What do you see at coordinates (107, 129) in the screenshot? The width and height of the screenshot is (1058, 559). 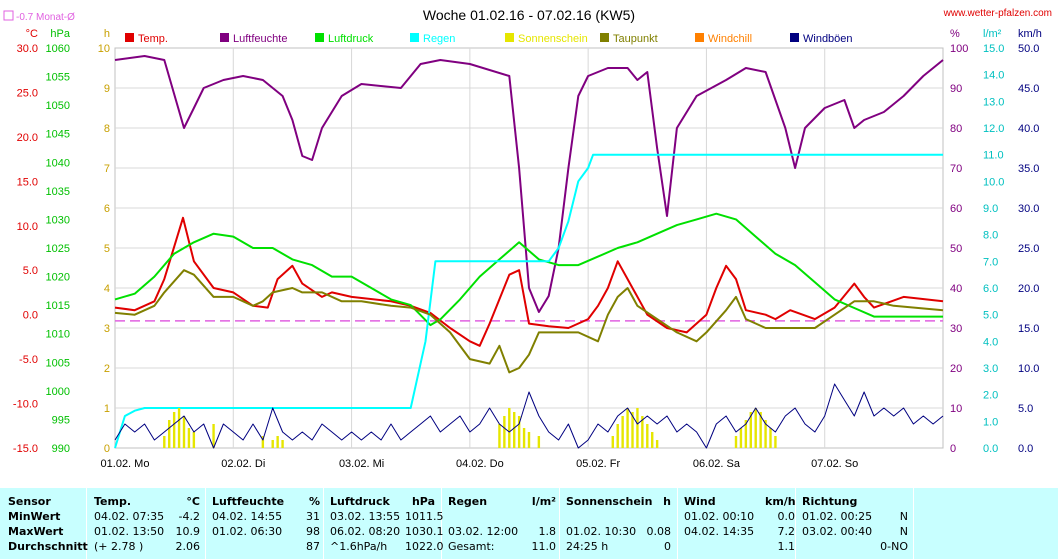 I see `sonne-axis-tick: 8` at bounding box center [107, 129].